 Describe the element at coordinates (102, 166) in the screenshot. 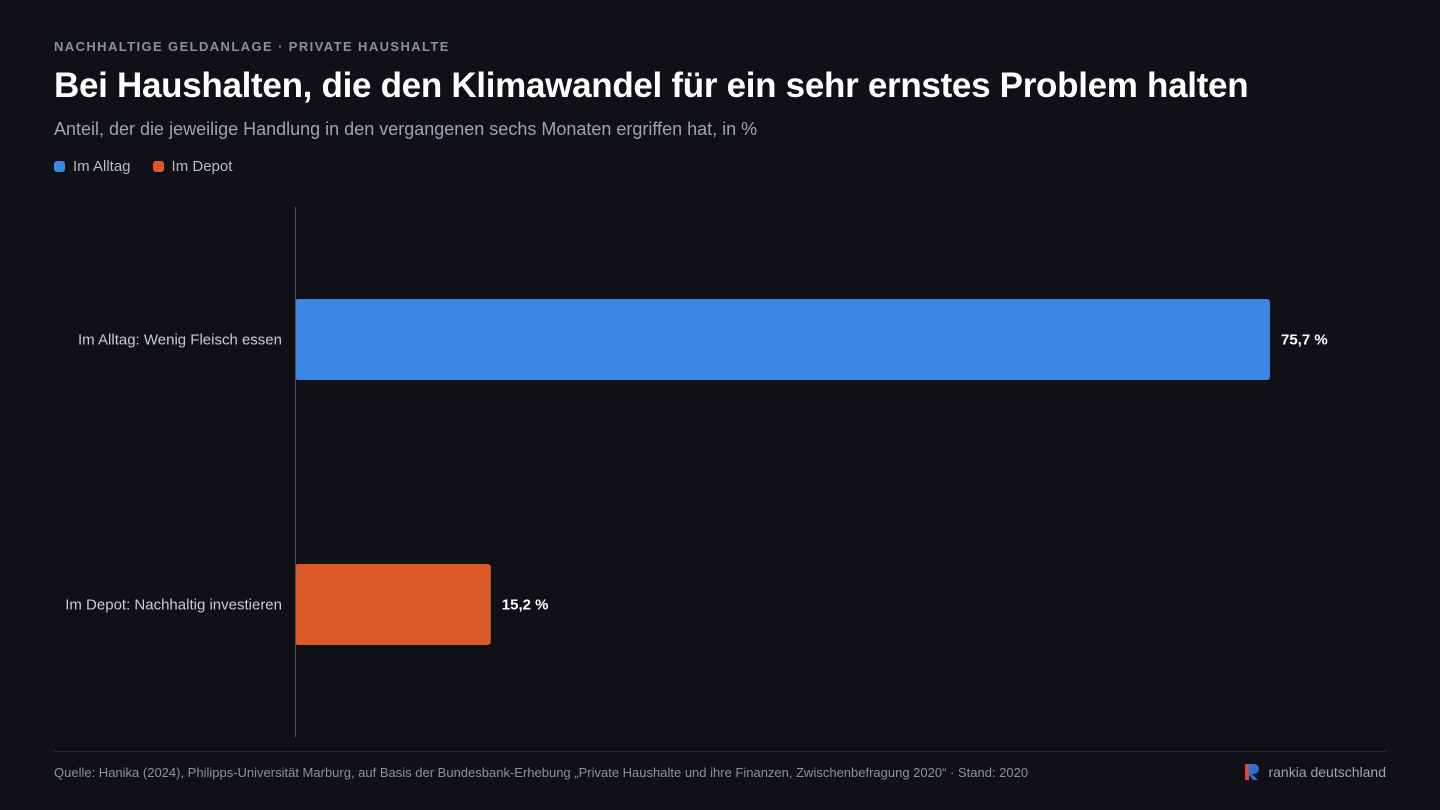

I see `legend-label-alltag: Im Alltag` at that location.